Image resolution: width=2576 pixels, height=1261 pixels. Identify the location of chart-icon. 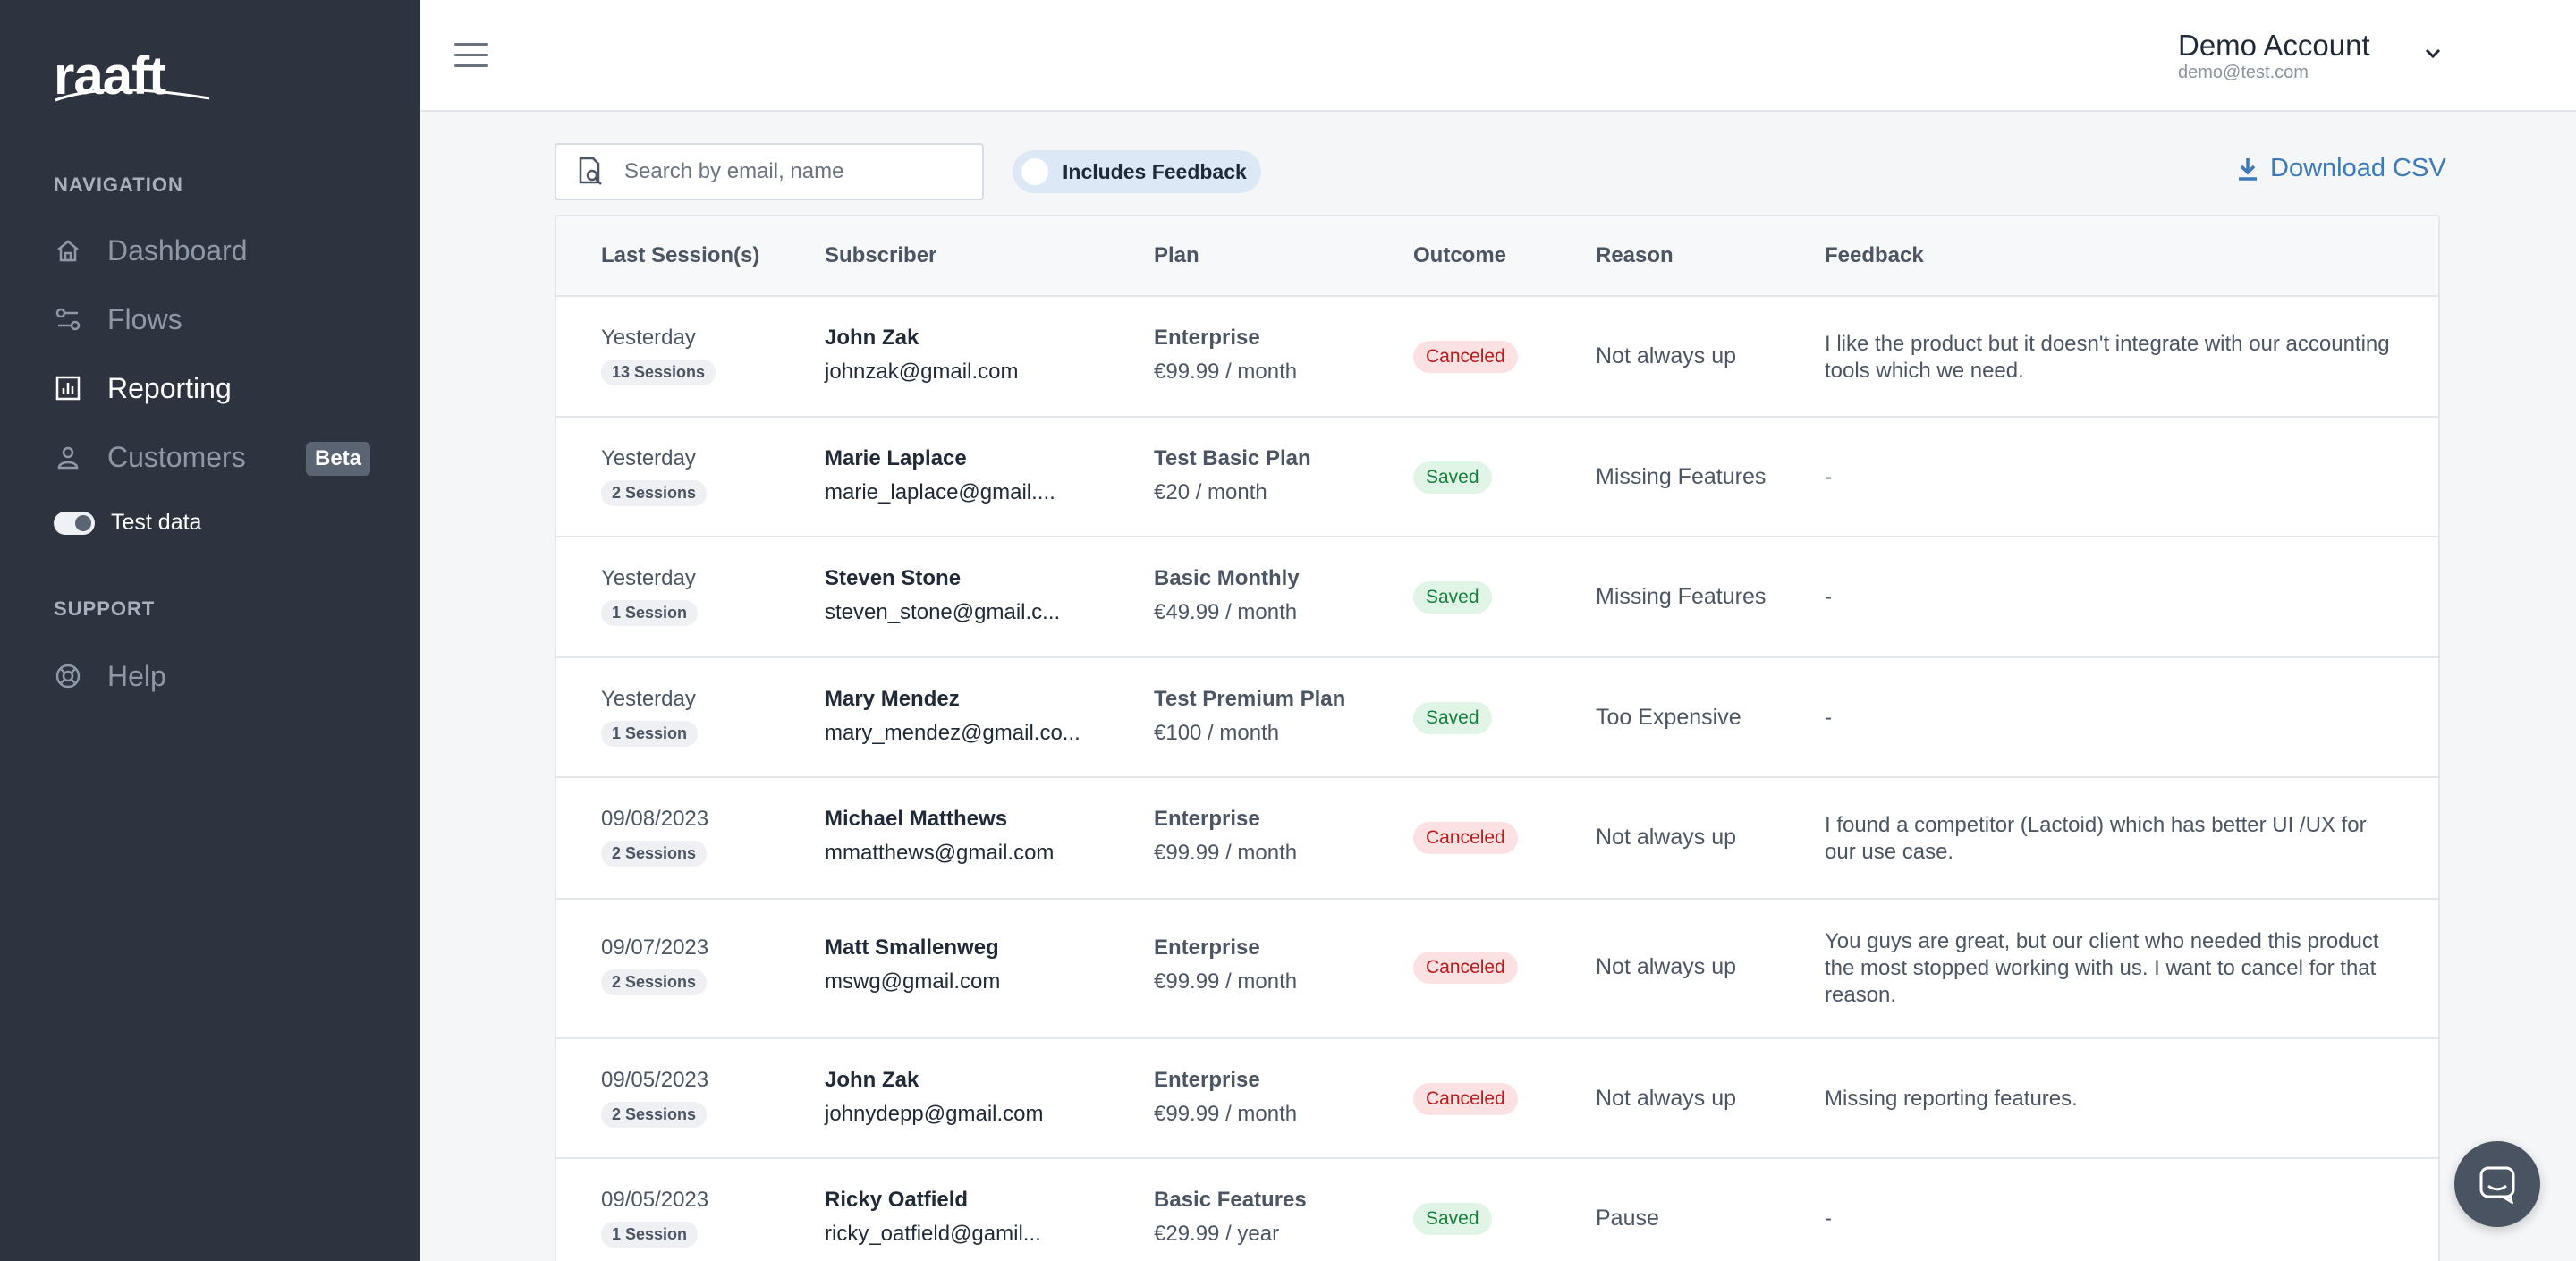
(68, 388).